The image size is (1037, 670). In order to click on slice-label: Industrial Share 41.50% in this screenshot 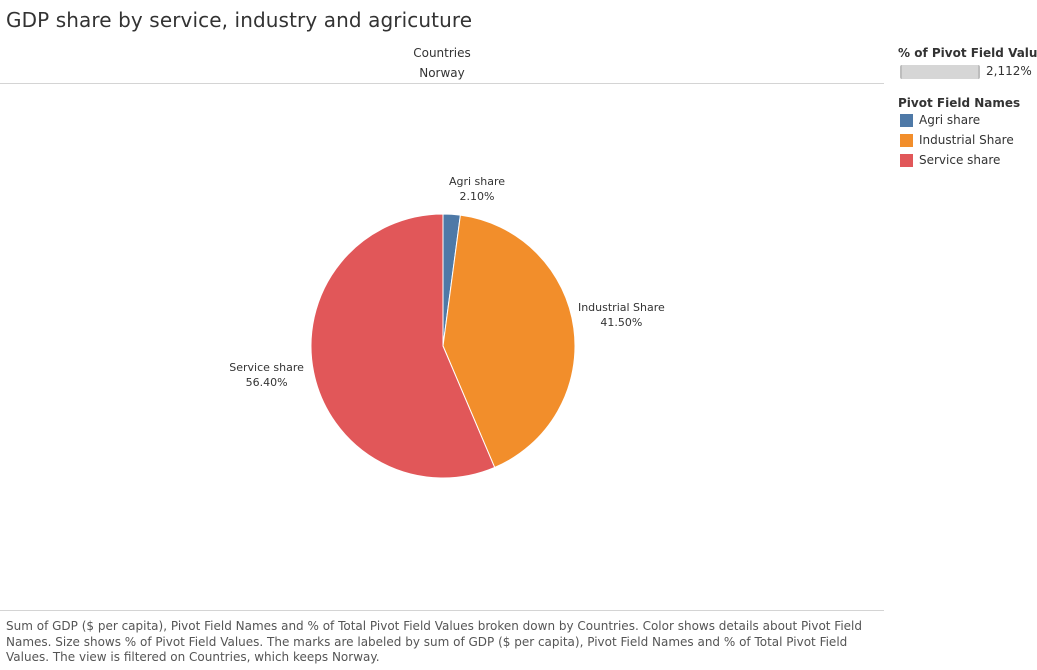, I will do `click(621, 315)`.